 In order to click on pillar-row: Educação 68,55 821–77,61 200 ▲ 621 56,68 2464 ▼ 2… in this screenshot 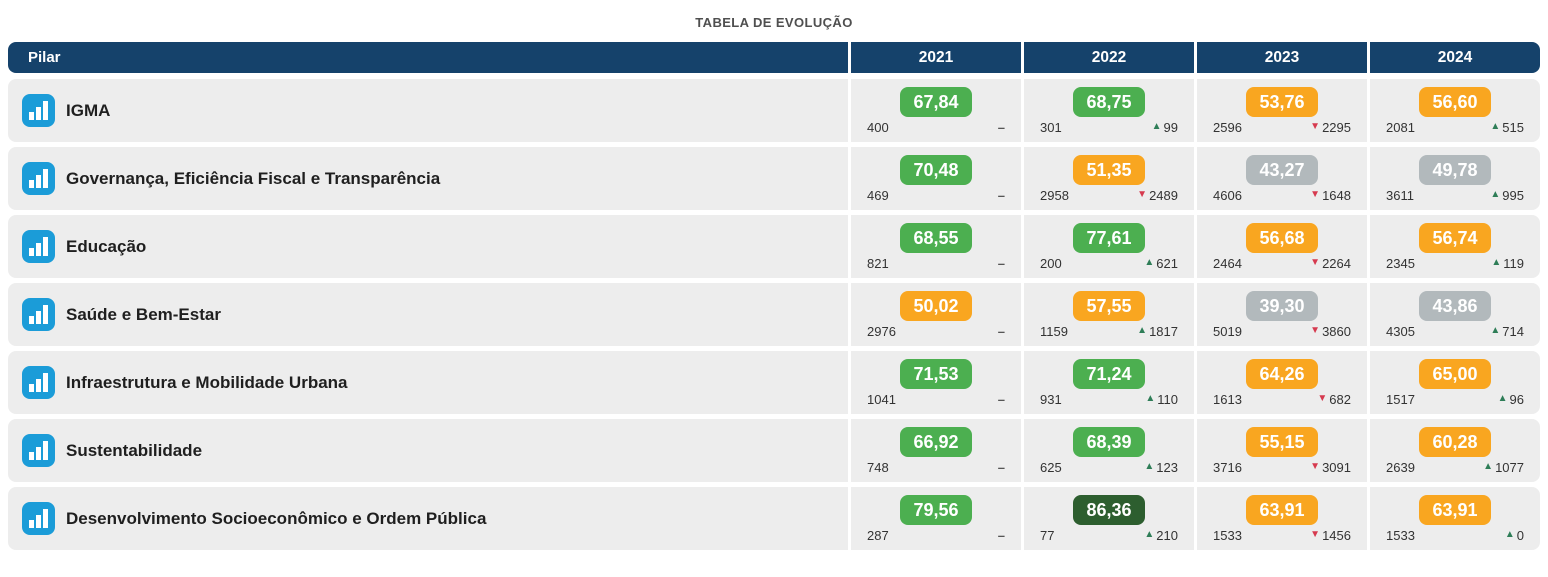, I will do `click(774, 246)`.